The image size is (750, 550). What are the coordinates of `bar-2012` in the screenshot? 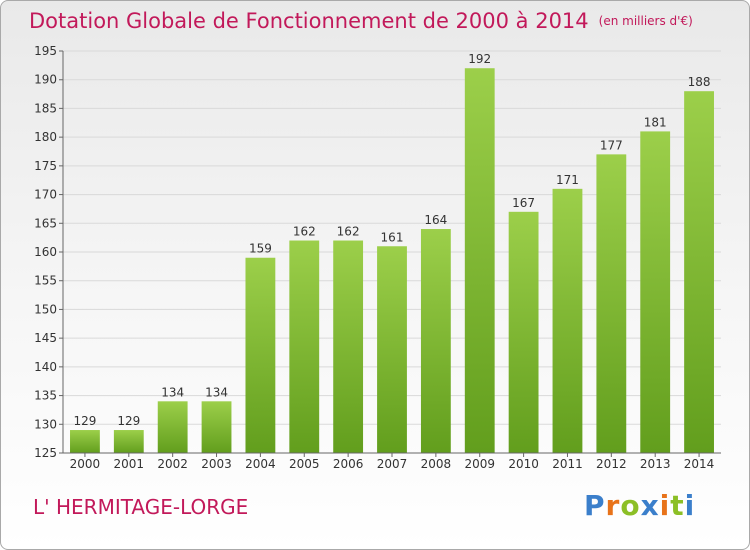 It's located at (611, 303).